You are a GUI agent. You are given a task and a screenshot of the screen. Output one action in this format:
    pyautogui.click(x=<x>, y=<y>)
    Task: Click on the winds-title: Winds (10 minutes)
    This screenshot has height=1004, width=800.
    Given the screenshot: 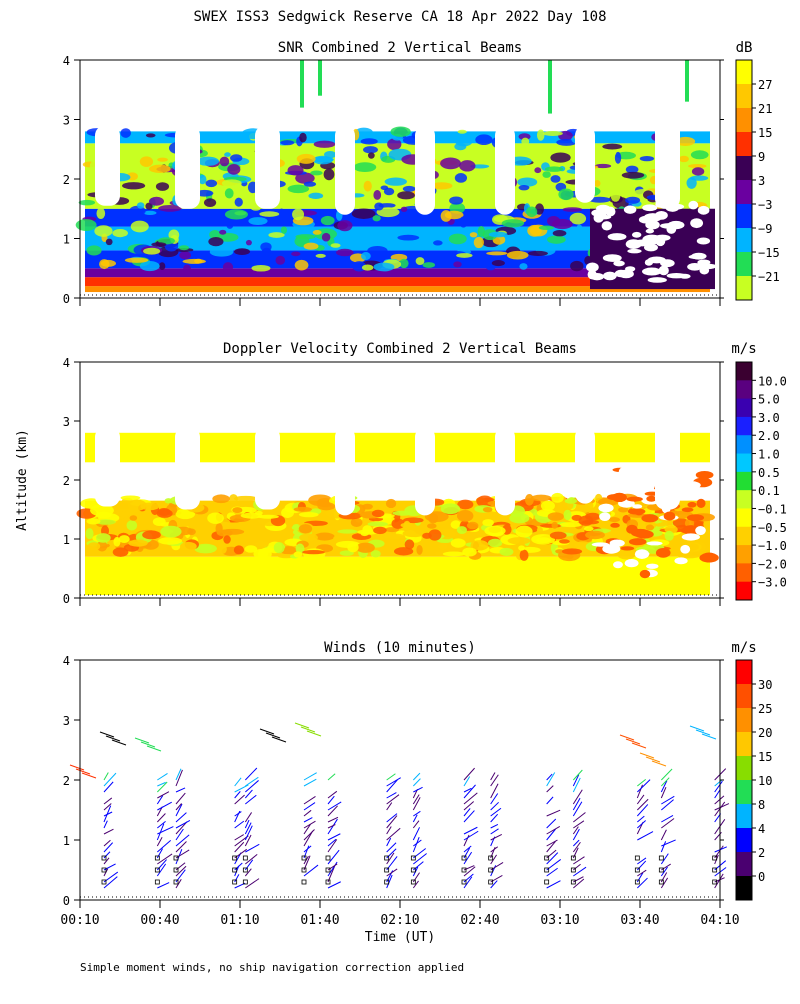 What is the action you would take?
    pyautogui.click(x=400, y=648)
    